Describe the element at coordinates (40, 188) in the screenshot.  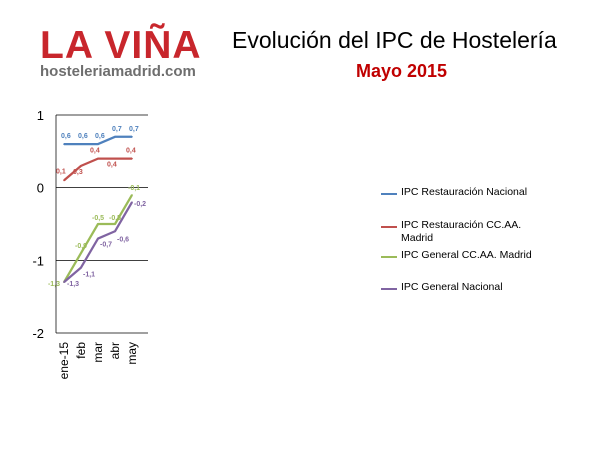
I see `y-tick-label: 0` at that location.